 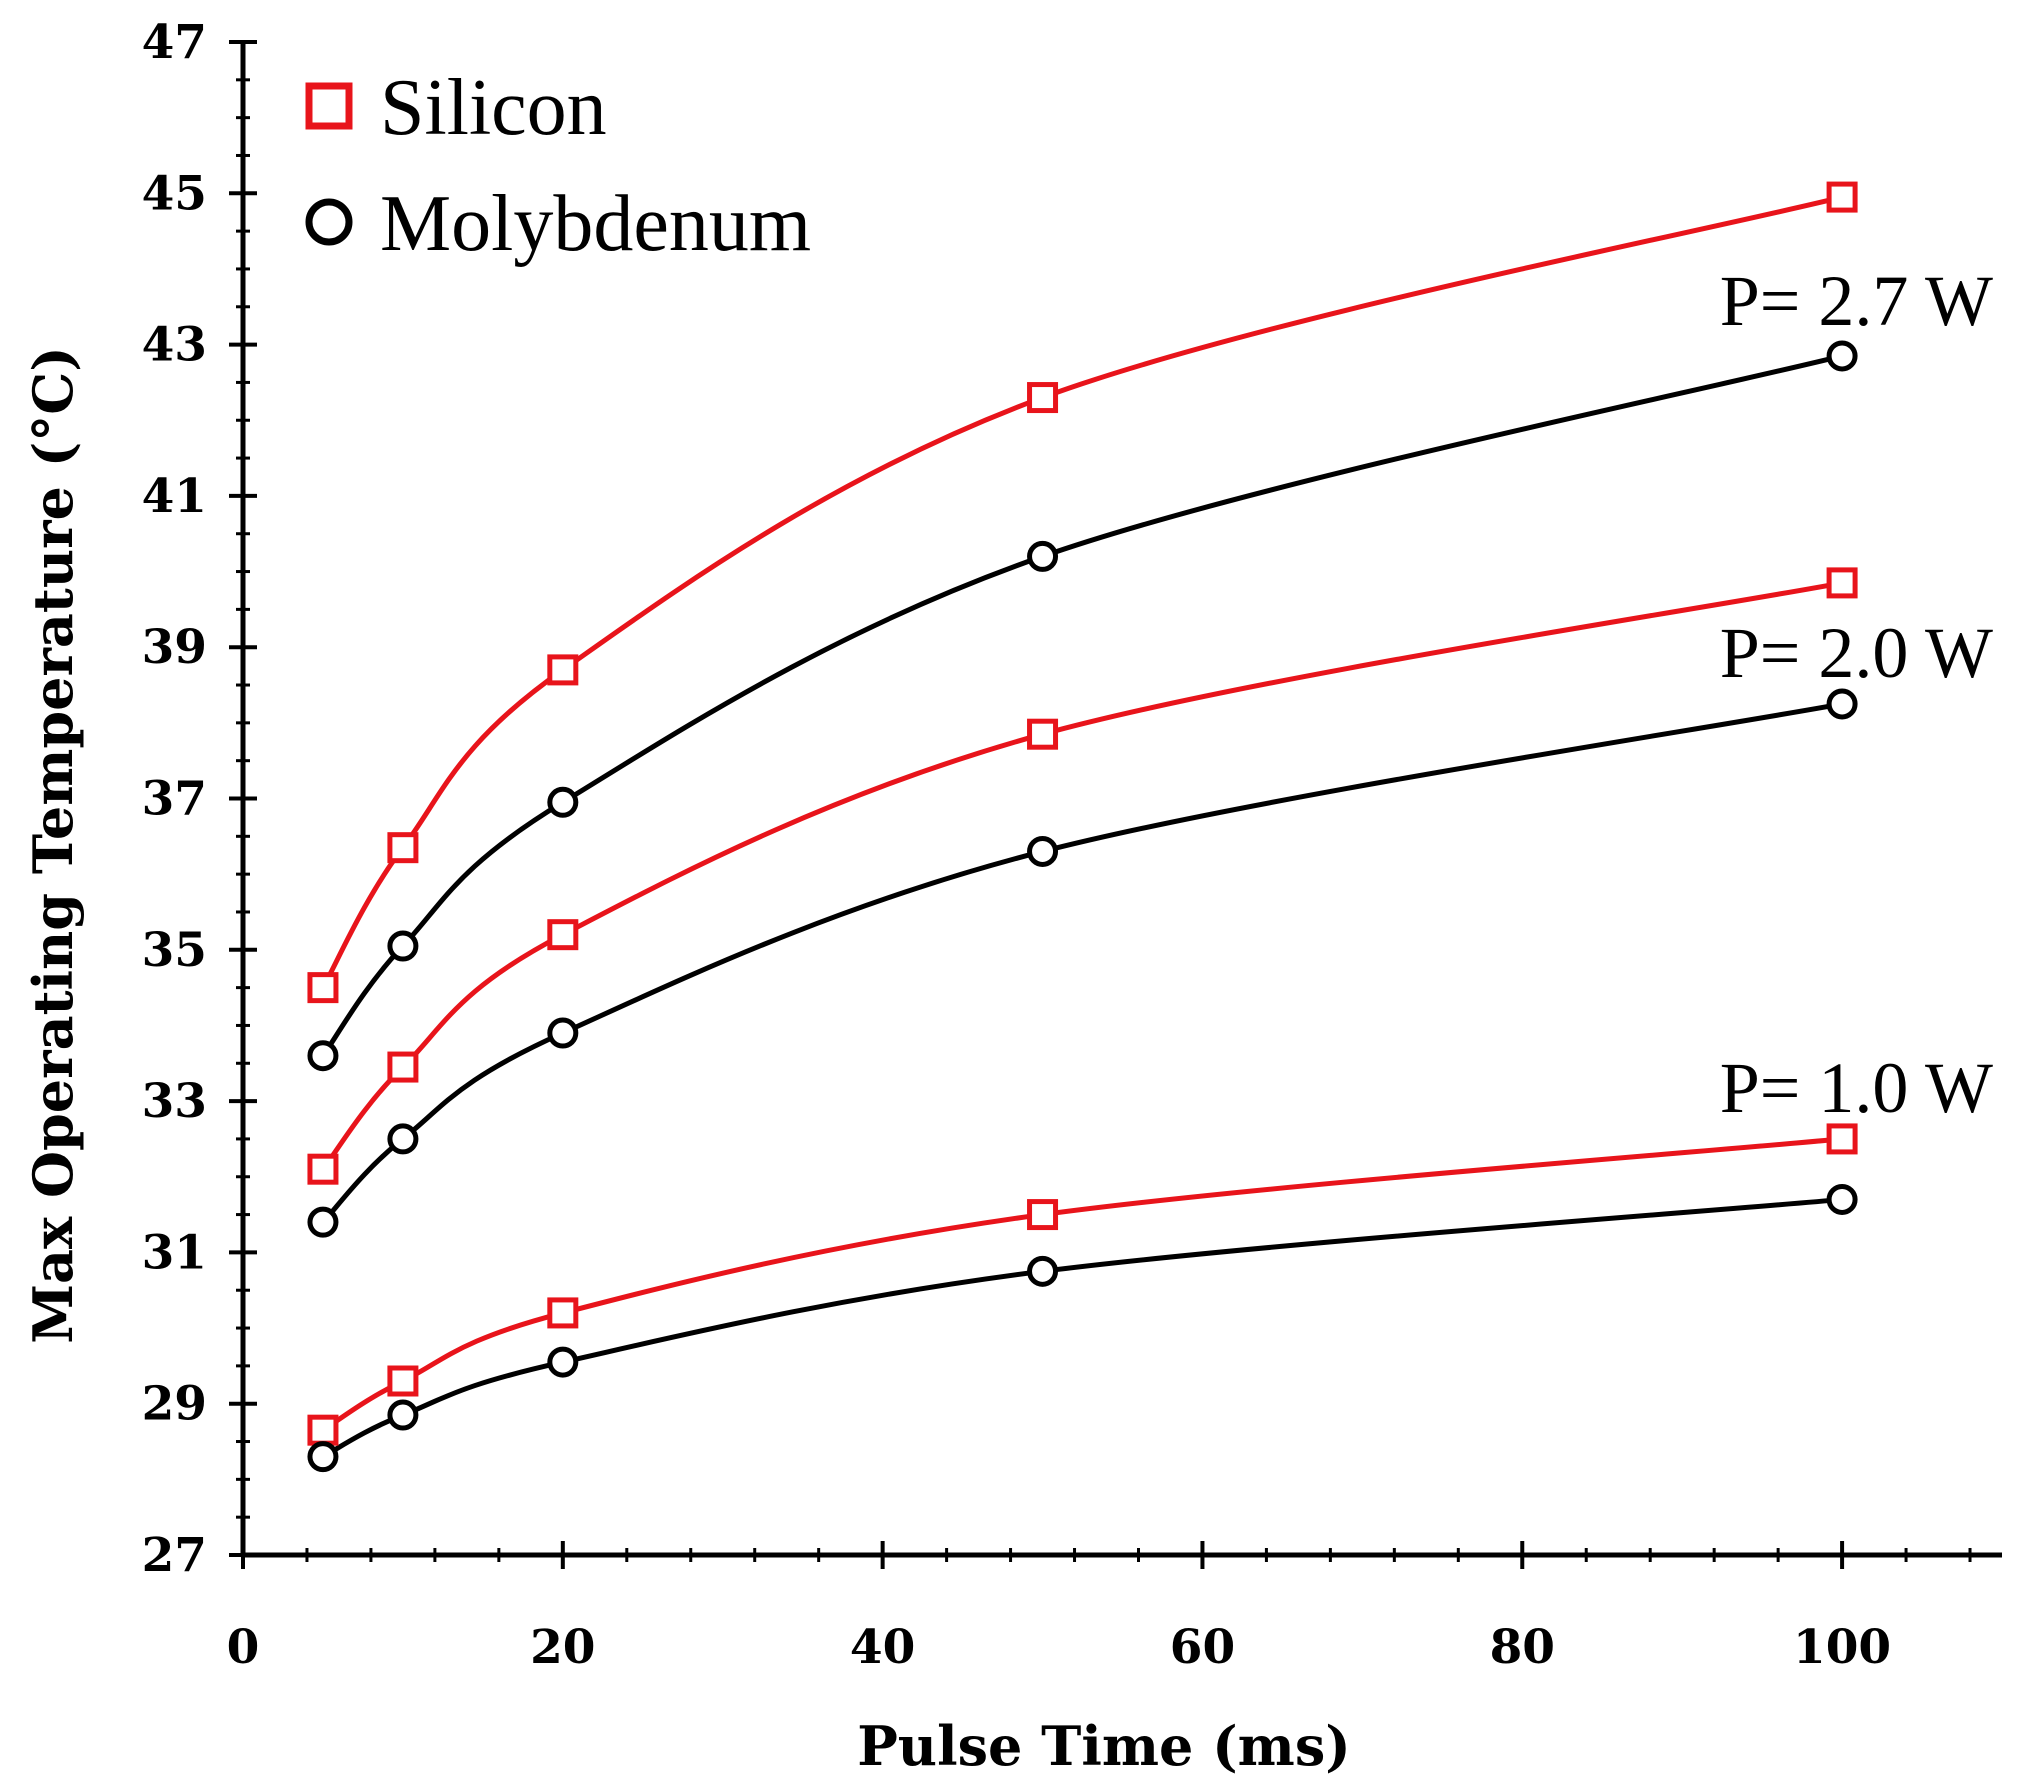 What do you see at coordinates (174, 345) in the screenshot?
I see `y-tick-label: 43` at bounding box center [174, 345].